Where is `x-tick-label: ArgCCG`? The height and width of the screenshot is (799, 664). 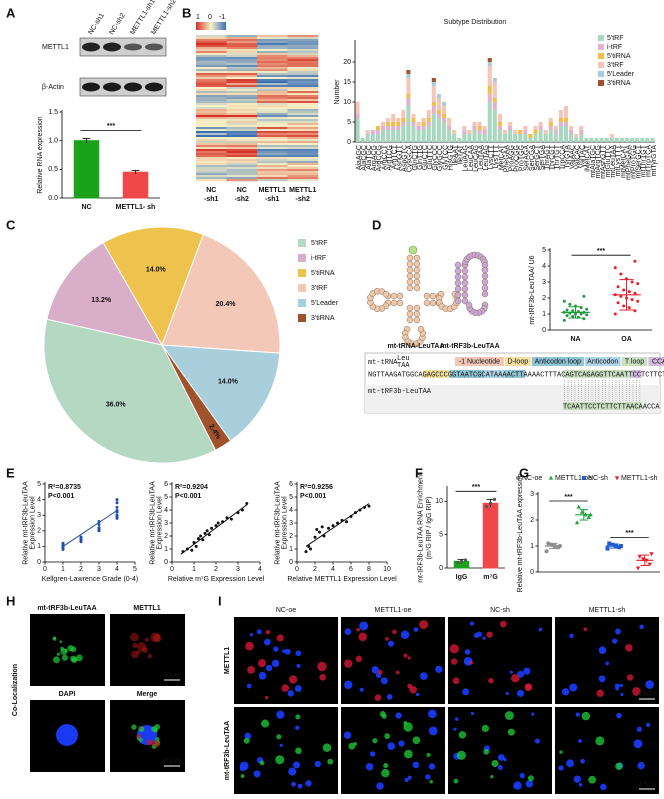 x-tick-label: ArgCCG is located at coordinates (379, 158).